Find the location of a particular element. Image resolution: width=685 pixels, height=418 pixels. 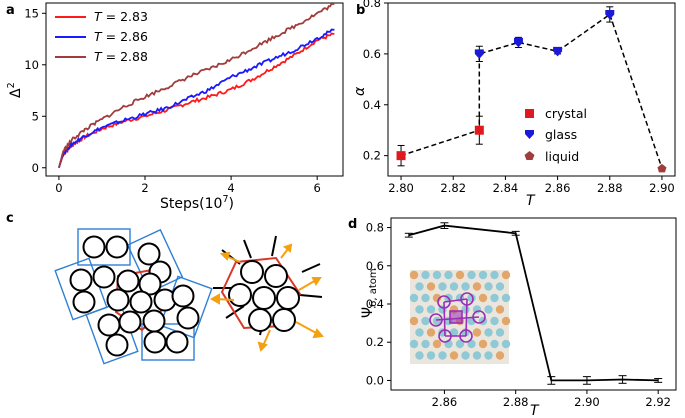

y-tick-label: 0.0 is located at coordinates (375, 380).